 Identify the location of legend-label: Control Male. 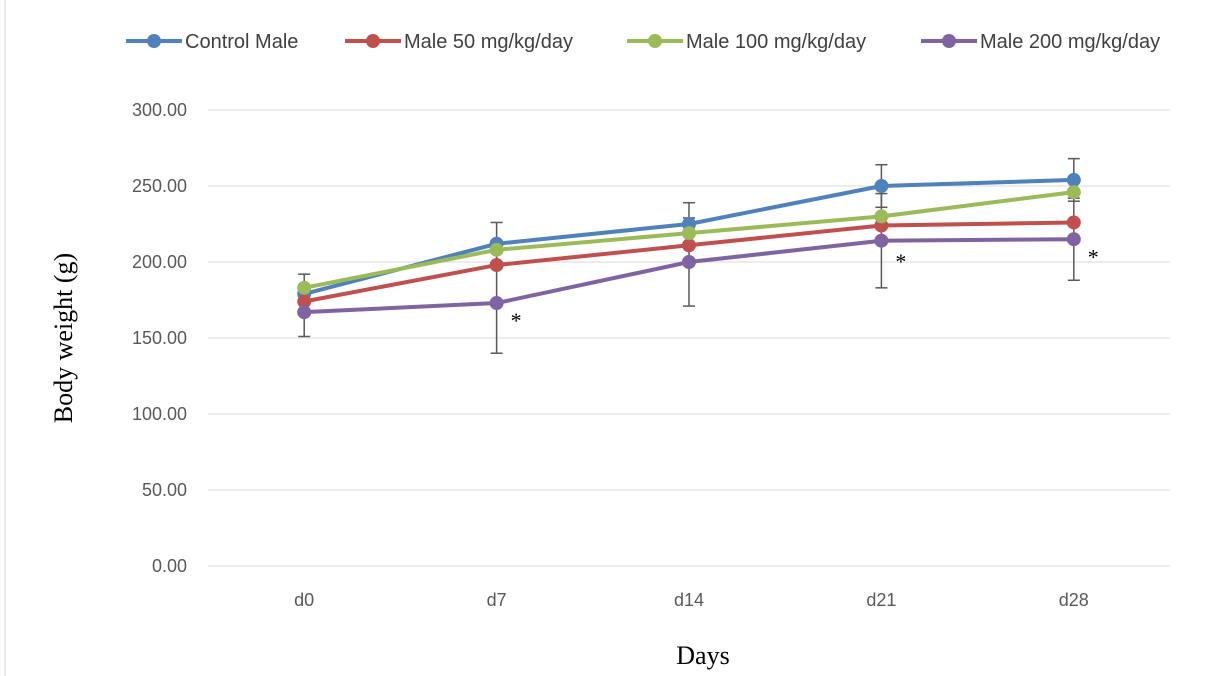
(241, 42).